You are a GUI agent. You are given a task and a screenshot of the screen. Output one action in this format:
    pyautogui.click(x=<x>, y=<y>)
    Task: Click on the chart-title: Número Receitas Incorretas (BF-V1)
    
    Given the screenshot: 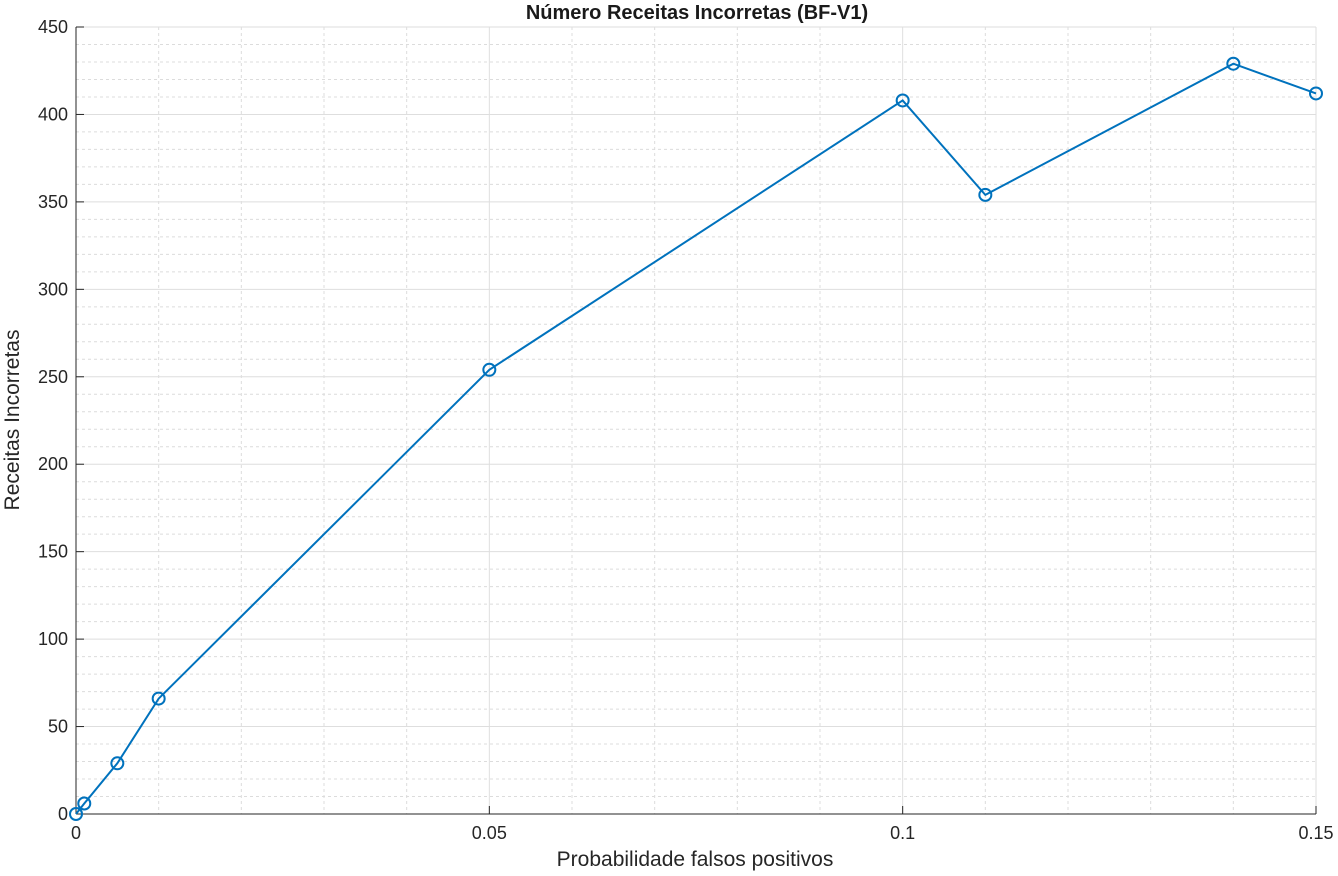 What is the action you would take?
    pyautogui.click(x=697, y=13)
    